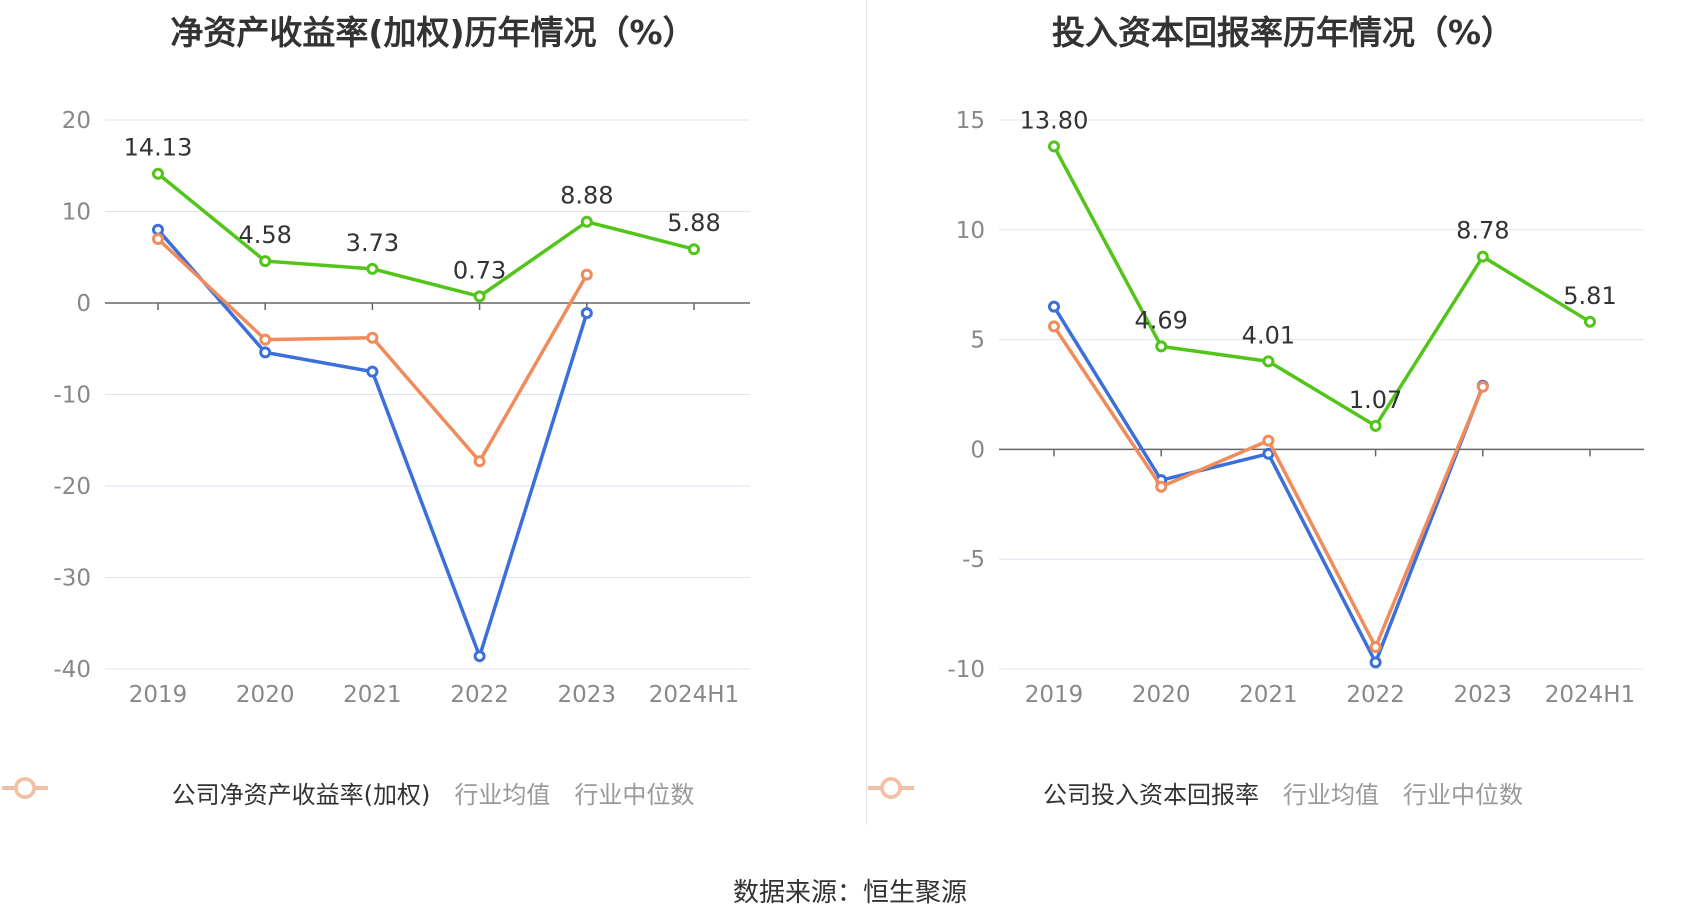 Image resolution: width=1700 pixels, height=918 pixels. Describe the element at coordinates (158, 695) in the screenshot. I see `roe-xtick-label: 2019` at that location.